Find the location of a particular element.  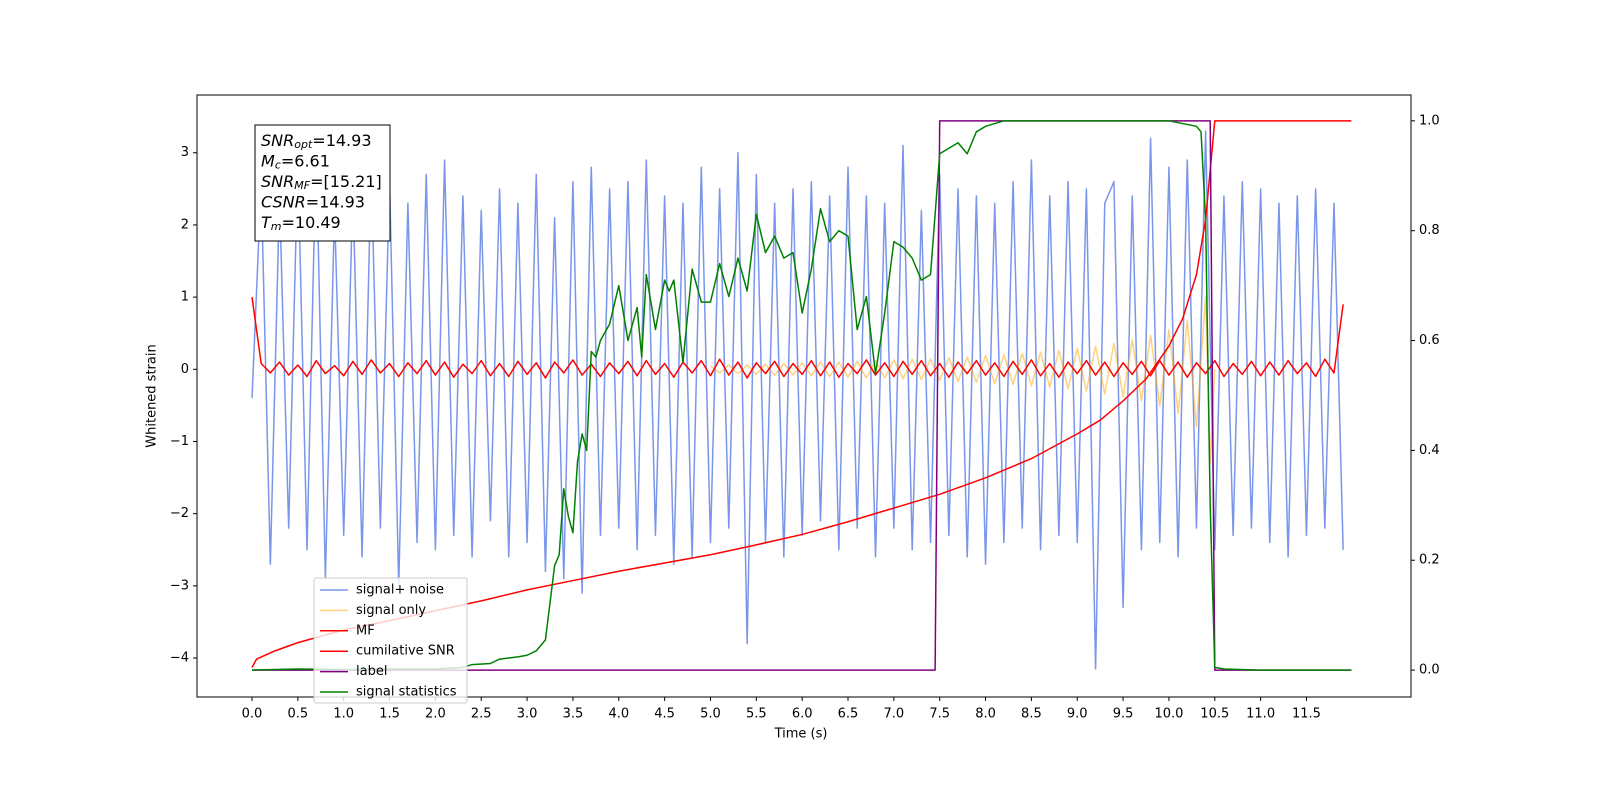

y-tick-label: −2 is located at coordinates (179, 513).